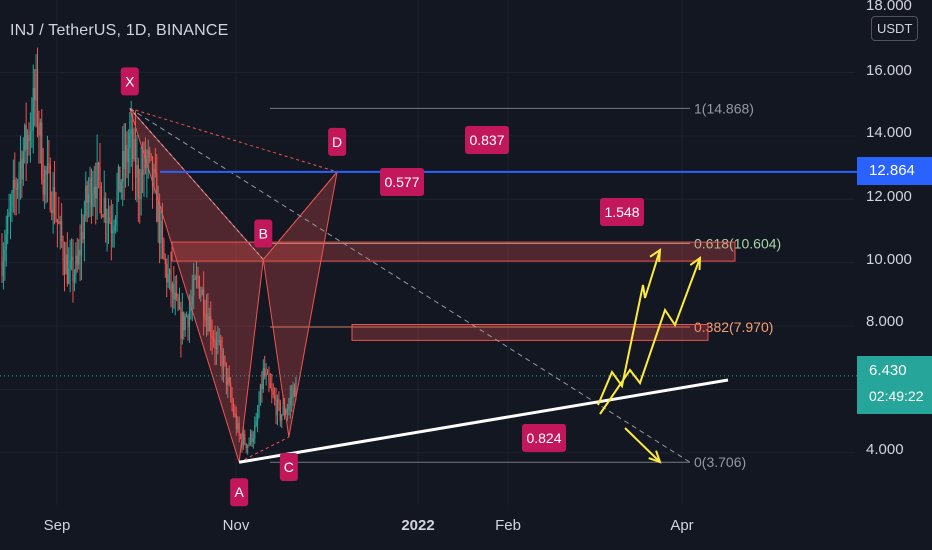  I want to click on currency-selector: USDT, so click(895, 28).